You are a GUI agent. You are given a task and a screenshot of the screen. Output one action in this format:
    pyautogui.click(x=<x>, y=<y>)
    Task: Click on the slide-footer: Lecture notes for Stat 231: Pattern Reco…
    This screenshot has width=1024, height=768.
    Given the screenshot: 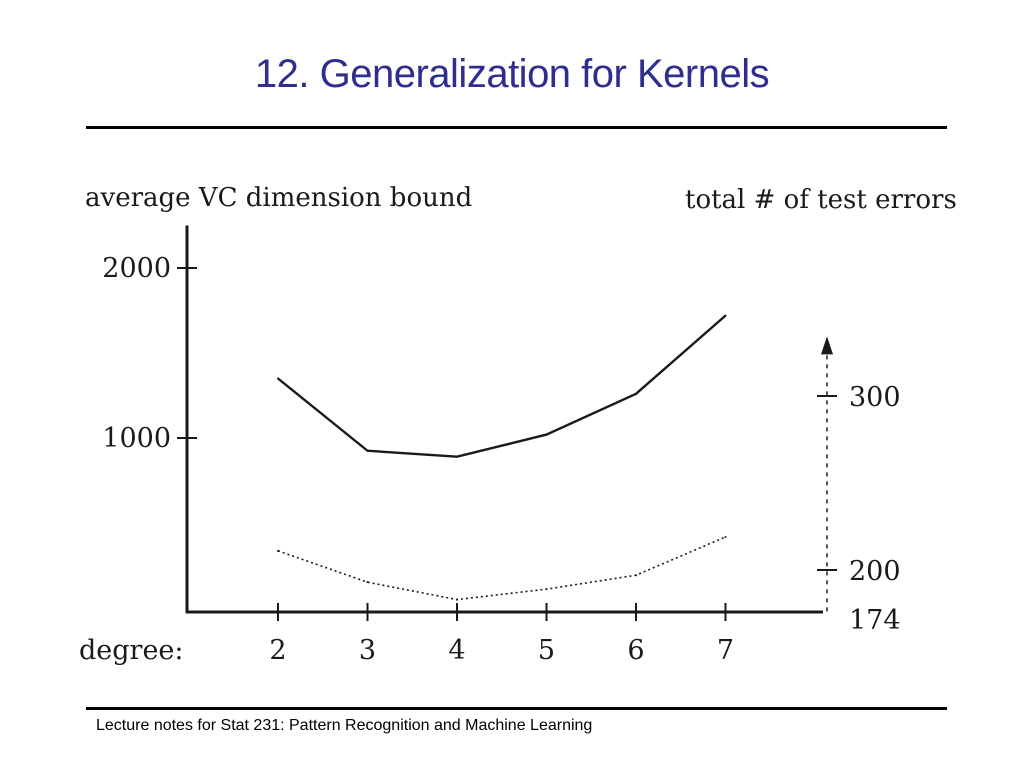 What is the action you would take?
    pyautogui.click(x=344, y=725)
    